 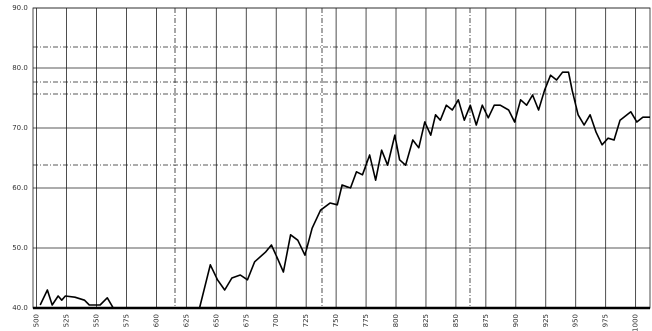 What do you see at coordinates (516, 320) in the screenshot?
I see `x-tick-label: 900` at bounding box center [516, 320].